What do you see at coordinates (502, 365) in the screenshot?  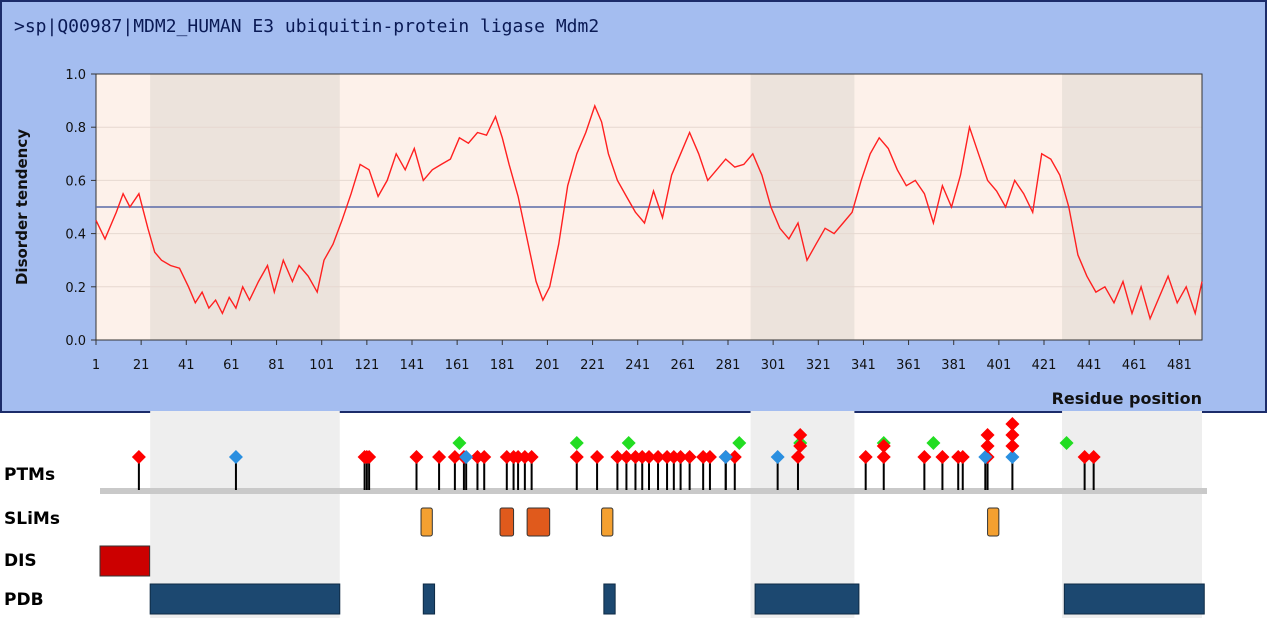 I see `x-tick-label: 181` at bounding box center [502, 365].